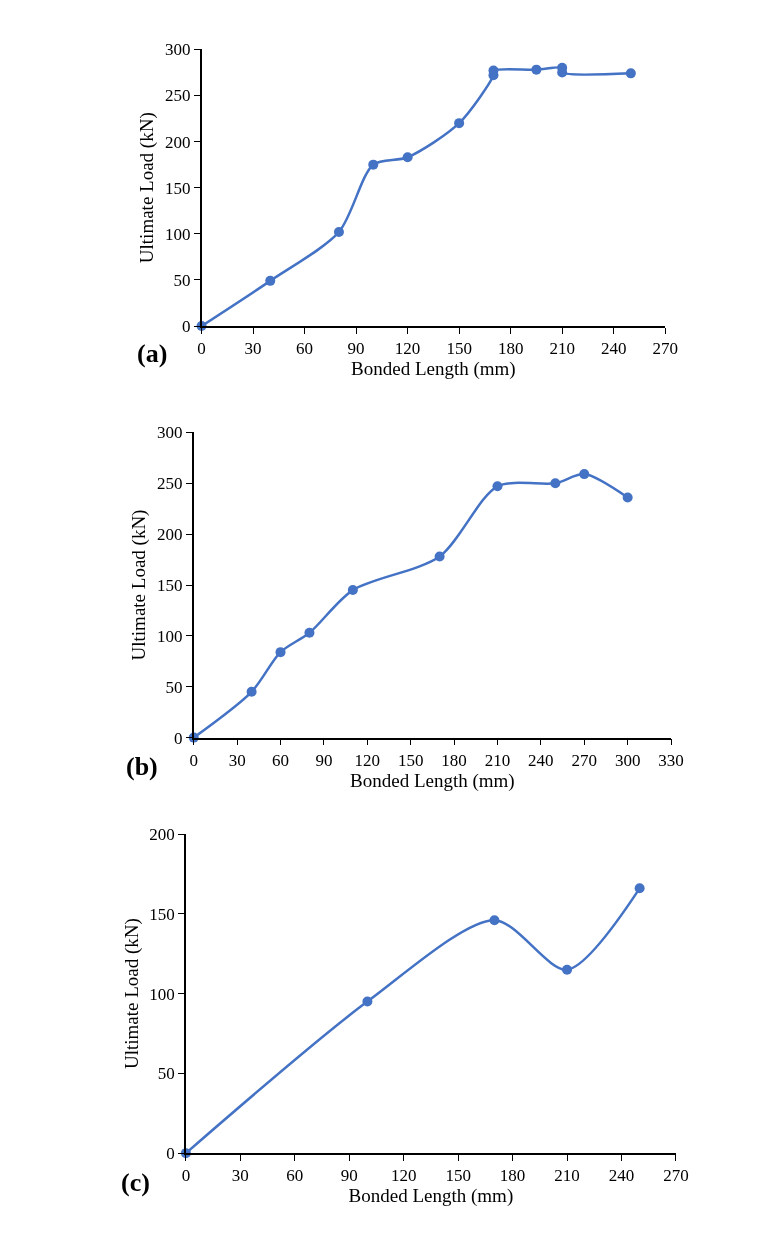  What do you see at coordinates (671, 760) in the screenshot?
I see `x-tick-label: 330` at bounding box center [671, 760].